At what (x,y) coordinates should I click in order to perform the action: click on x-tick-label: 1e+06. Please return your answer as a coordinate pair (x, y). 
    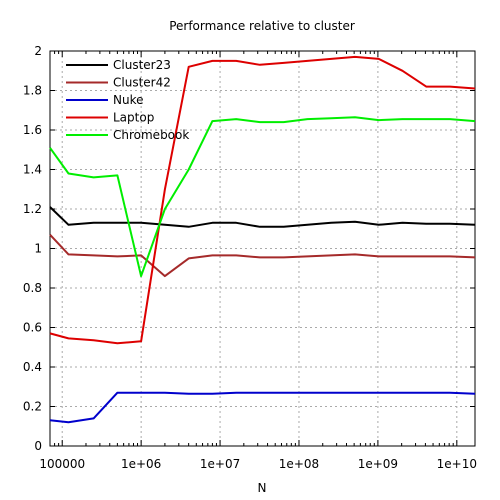
    Looking at the image, I should click on (141, 464).